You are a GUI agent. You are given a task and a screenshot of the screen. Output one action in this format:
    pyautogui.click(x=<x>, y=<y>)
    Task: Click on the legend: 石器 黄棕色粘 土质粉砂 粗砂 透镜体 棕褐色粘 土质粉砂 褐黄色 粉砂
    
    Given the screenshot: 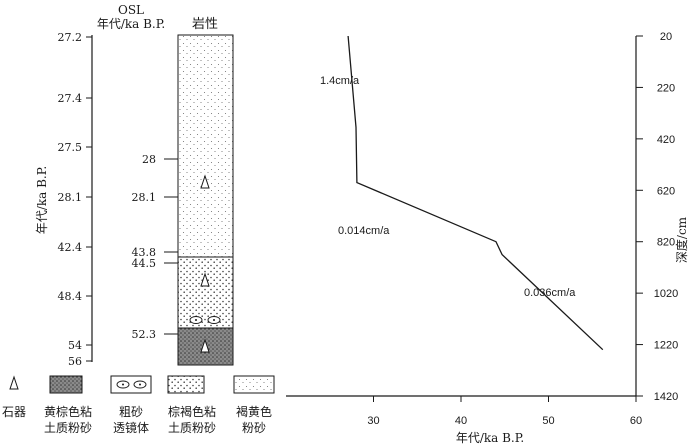 What is the action you would take?
    pyautogui.click(x=138, y=405)
    